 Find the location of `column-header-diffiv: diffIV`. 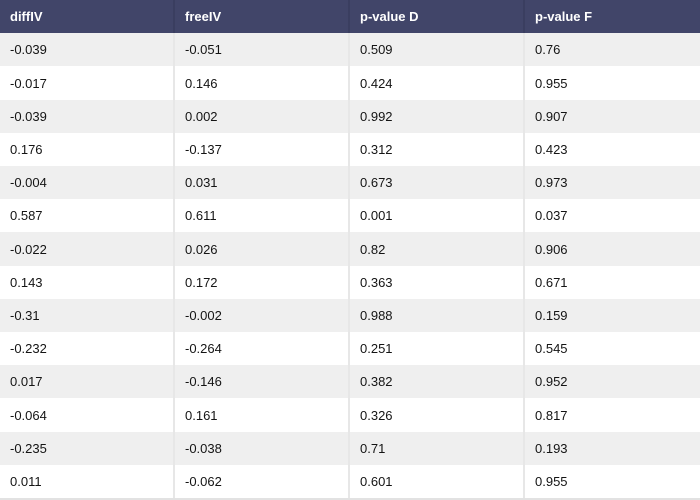

column-header-diffiv: diffIV is located at coordinates (87, 17).